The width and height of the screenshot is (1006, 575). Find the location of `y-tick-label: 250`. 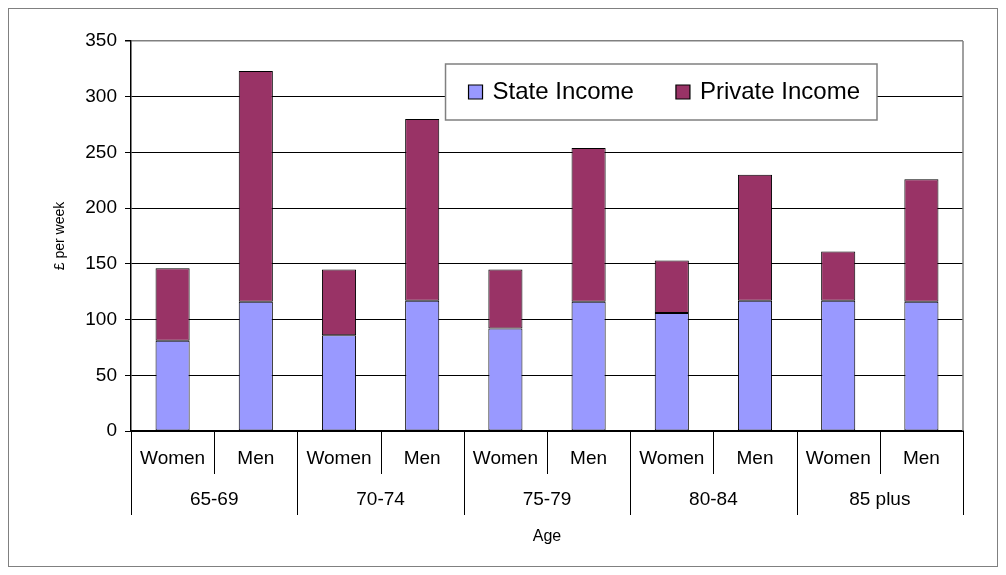

y-tick-label: 250 is located at coordinates (101, 151).